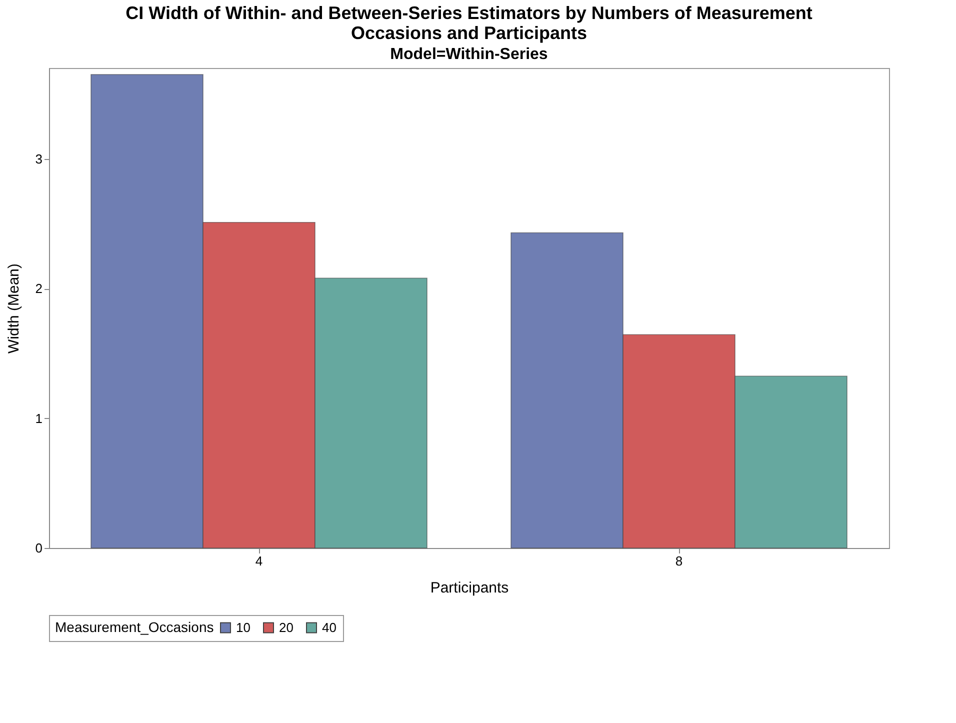 This screenshot has height=723, width=956. I want to click on x-tick-label: 8, so click(679, 561).